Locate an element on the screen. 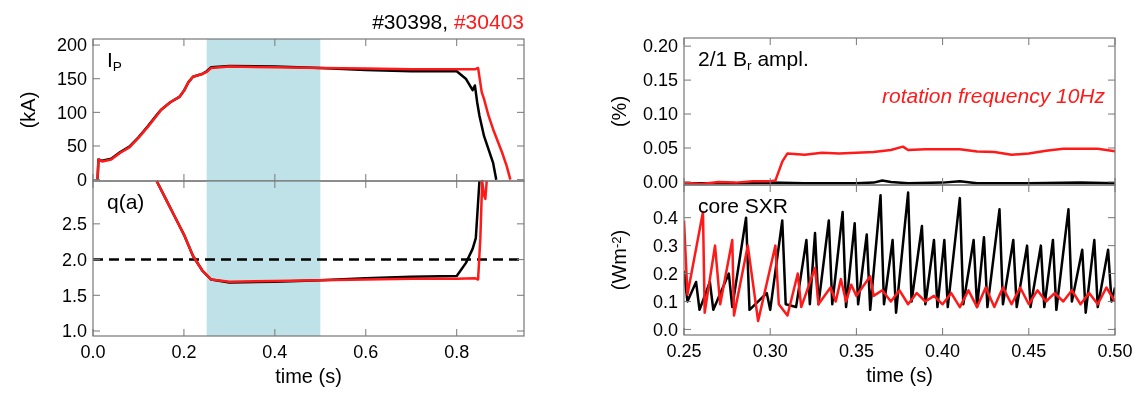  x-tick-label: 0.35 is located at coordinates (856, 351).